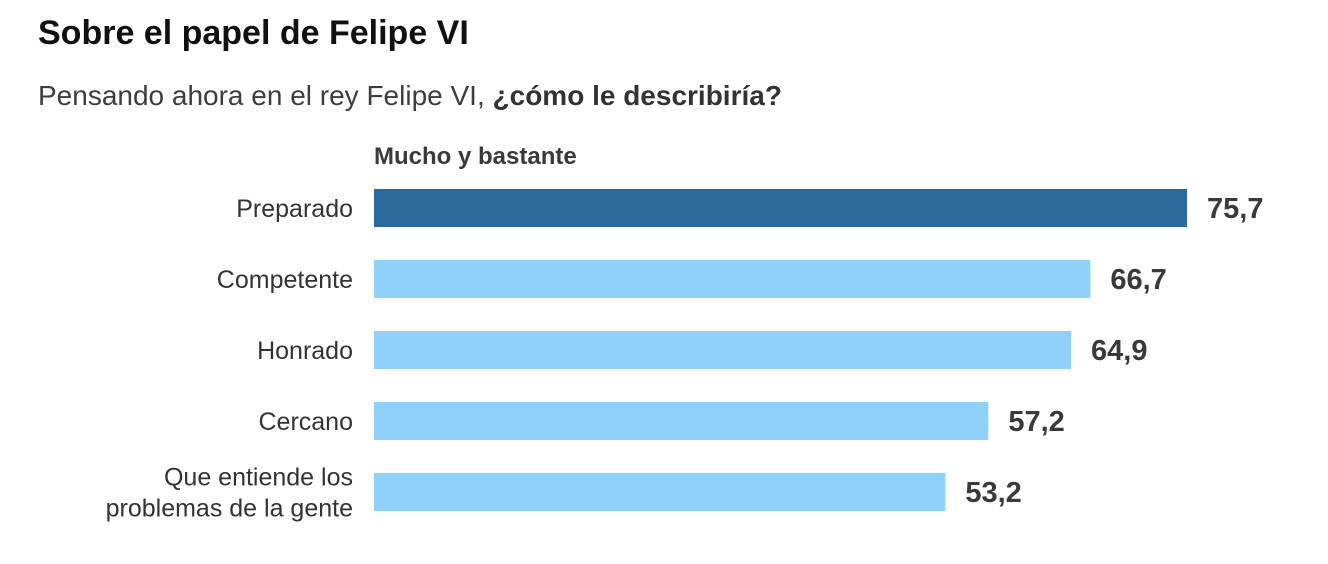  Describe the element at coordinates (306, 422) in the screenshot. I see `category-label: Cercano` at that location.